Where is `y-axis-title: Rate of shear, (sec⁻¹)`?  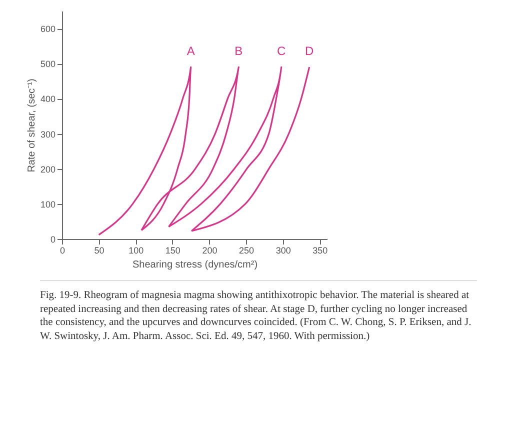
y-axis-title: Rate of shear, (sec⁻¹) is located at coordinates (32, 125).